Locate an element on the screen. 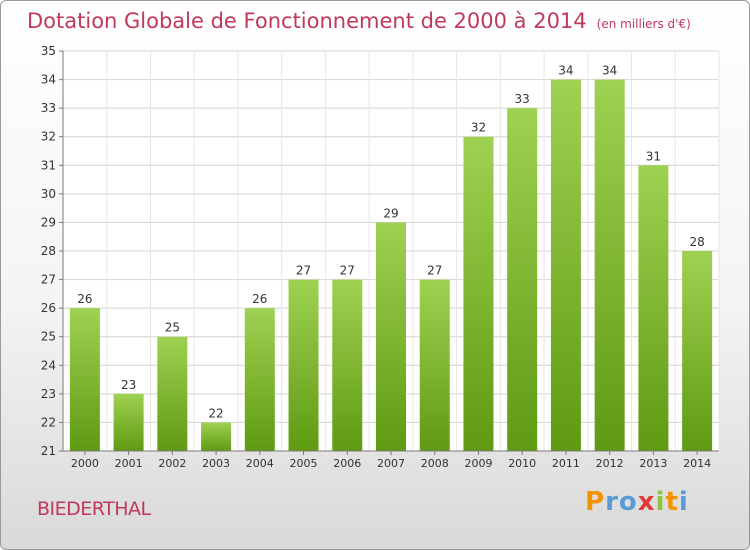  x-tick-label: 2012 is located at coordinates (610, 463).